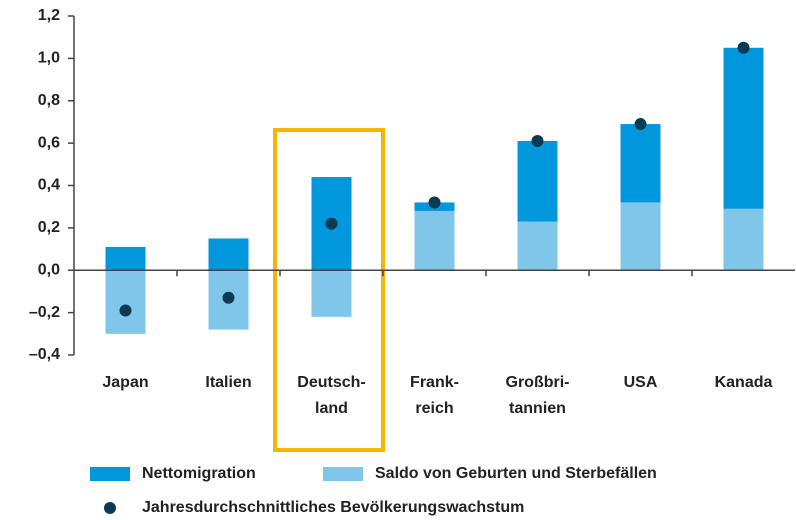 Image resolution: width=796 pixels, height=520 pixels. What do you see at coordinates (744, 382) in the screenshot?
I see `x-tick-label: Kanada` at bounding box center [744, 382].